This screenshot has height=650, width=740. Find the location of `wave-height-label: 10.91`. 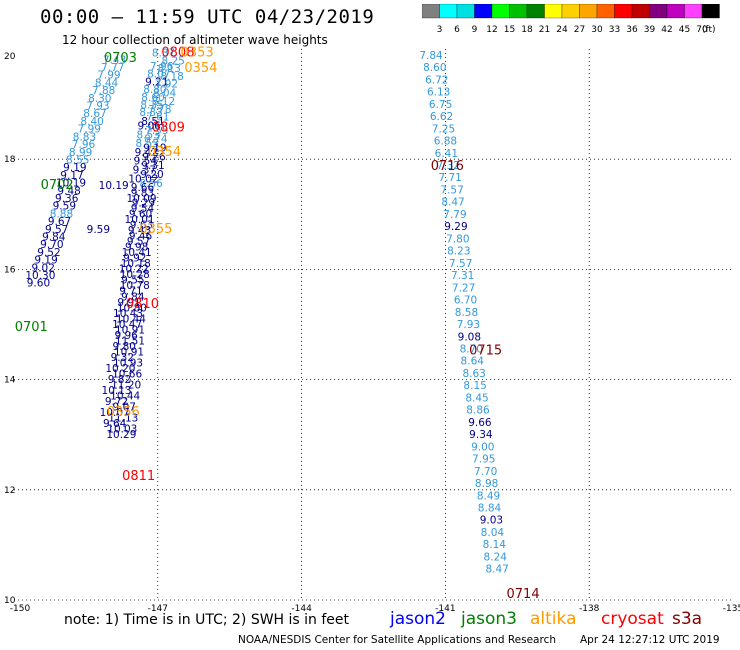

wave-height-label: 10.91 is located at coordinates (129, 352).